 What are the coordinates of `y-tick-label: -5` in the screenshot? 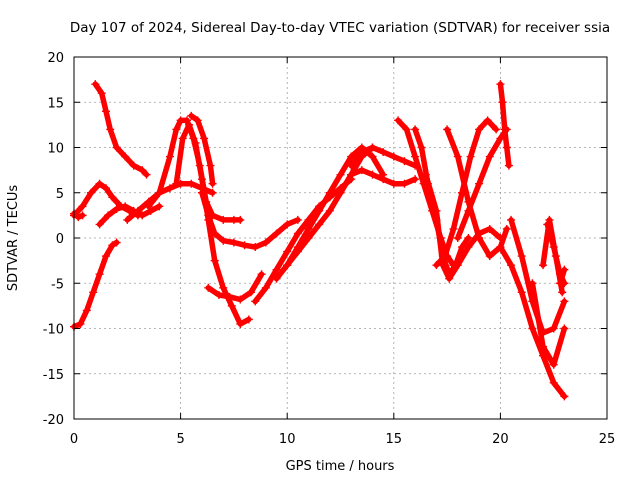 It's located at (57, 284).